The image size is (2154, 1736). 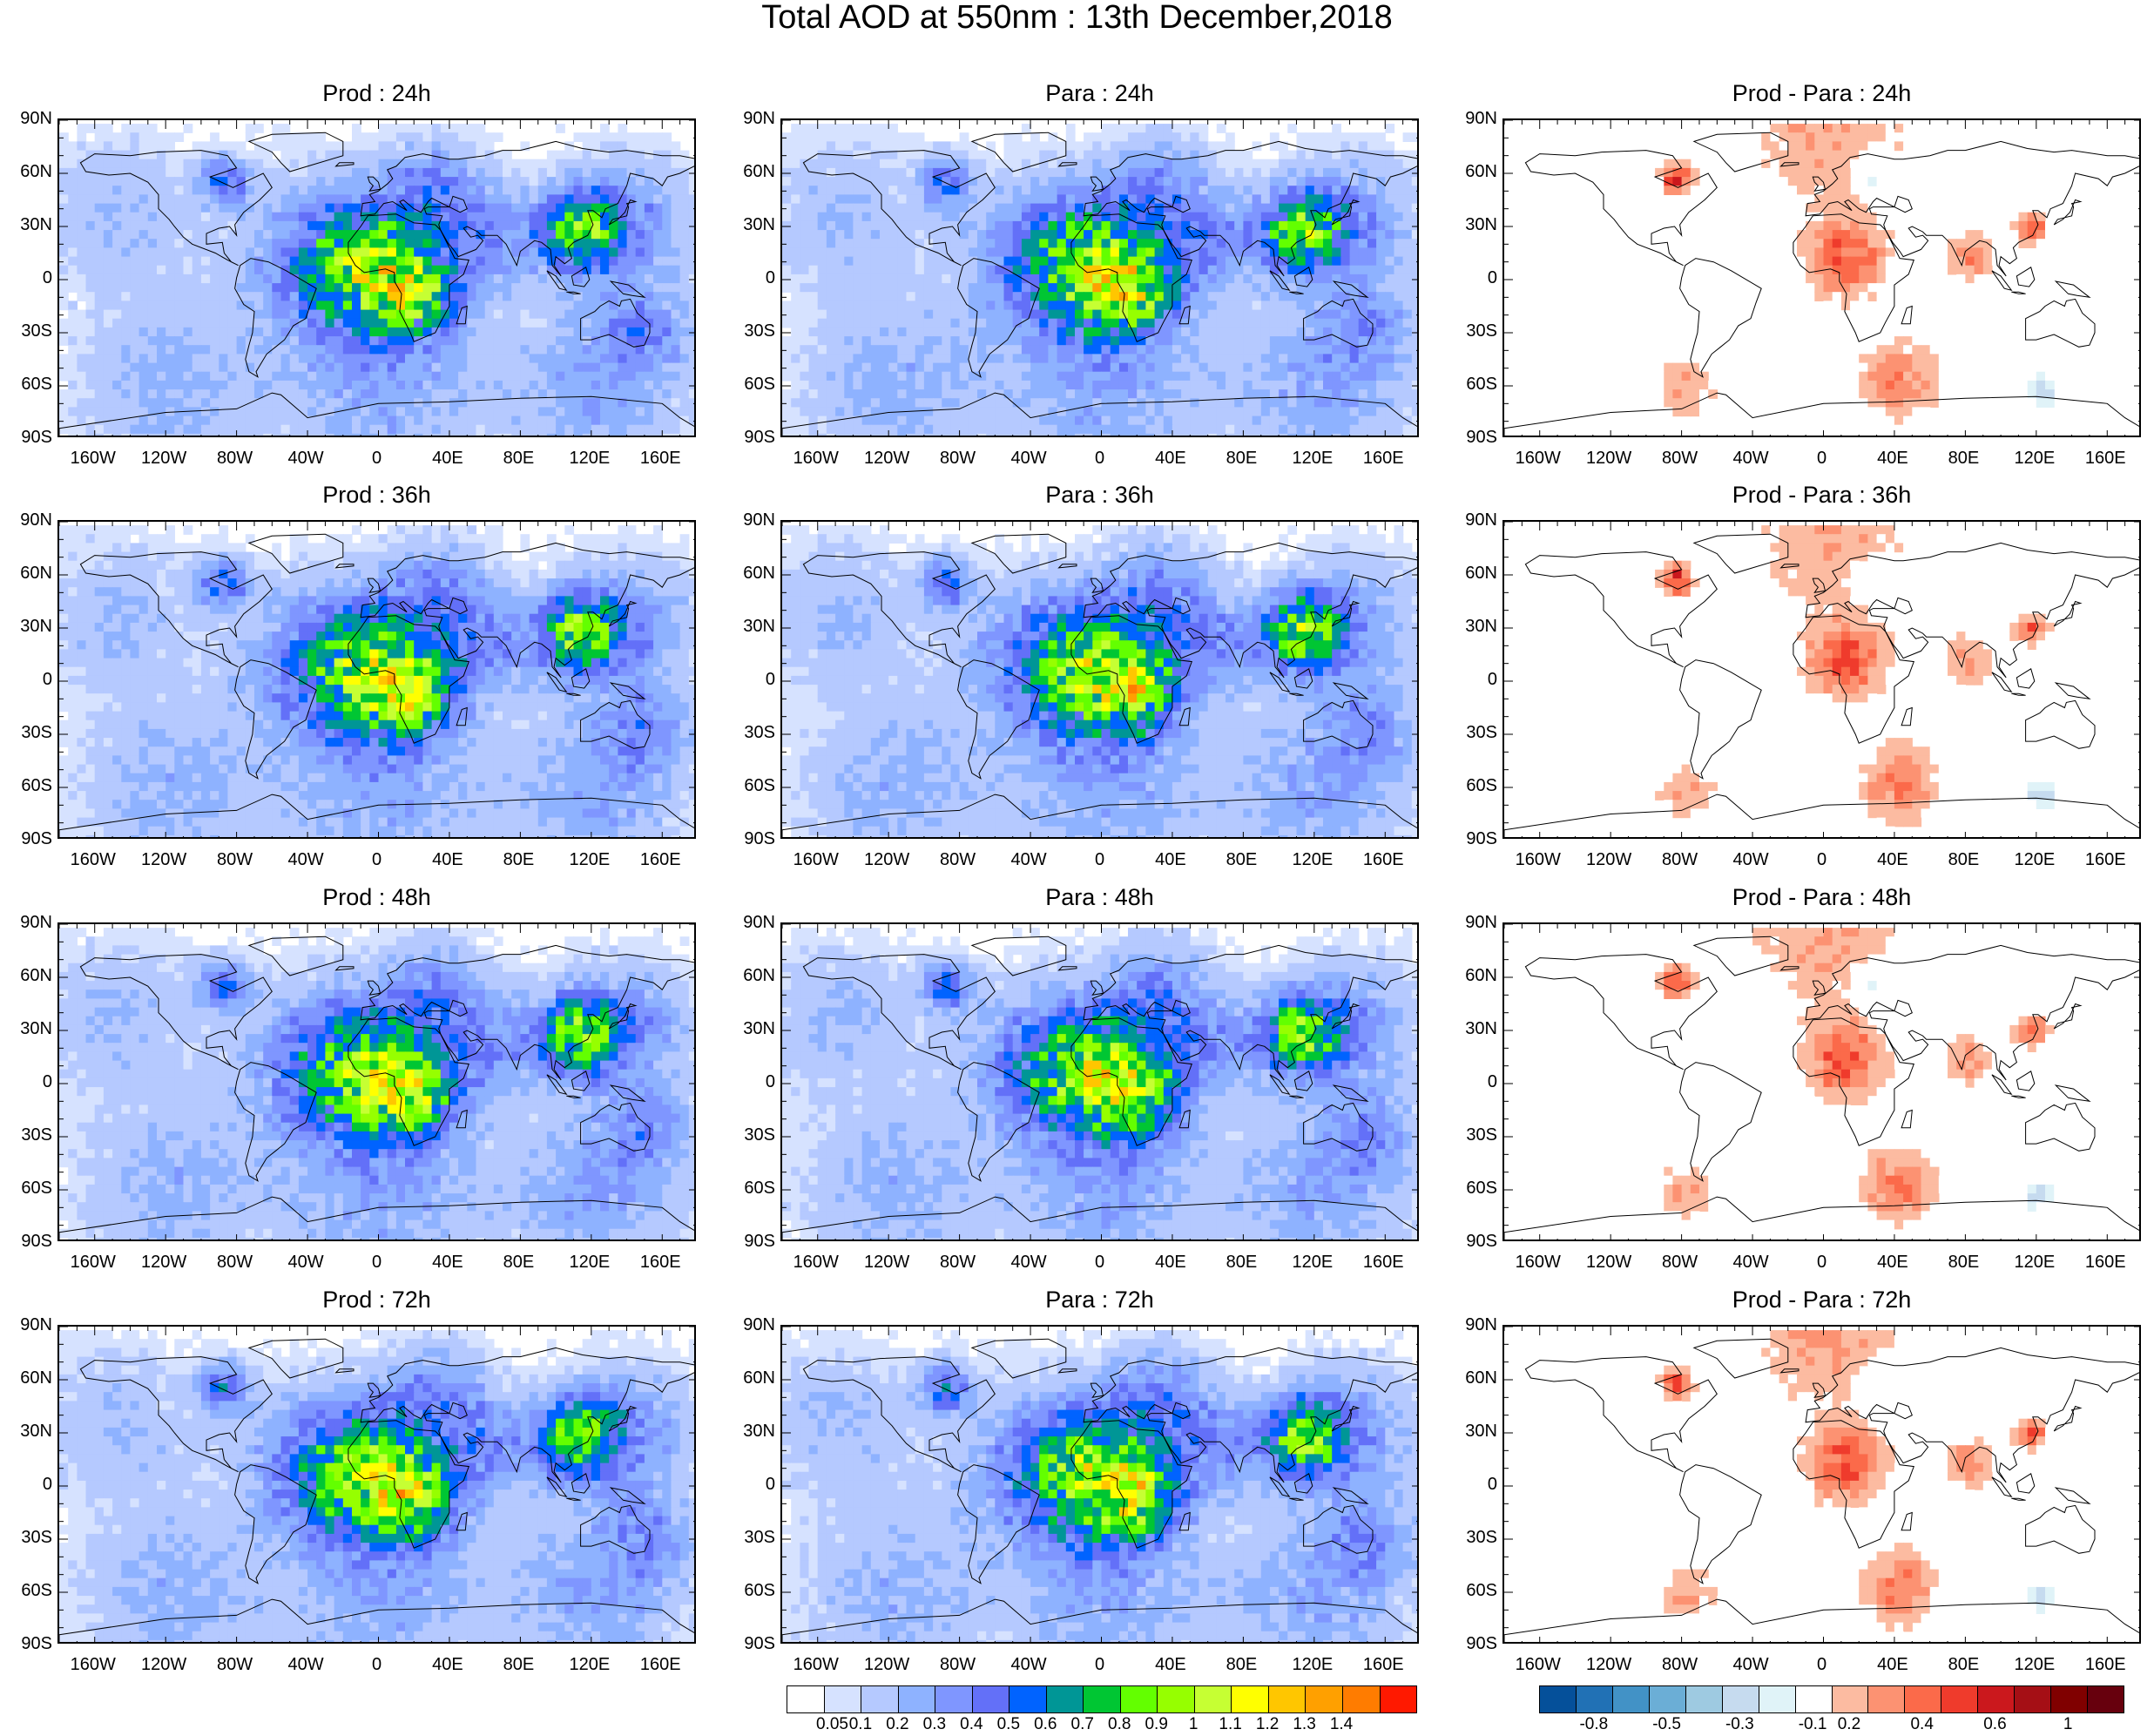 What do you see at coordinates (1157, 1724) in the screenshot?
I see `aod-colorbar-label: 0.9` at bounding box center [1157, 1724].